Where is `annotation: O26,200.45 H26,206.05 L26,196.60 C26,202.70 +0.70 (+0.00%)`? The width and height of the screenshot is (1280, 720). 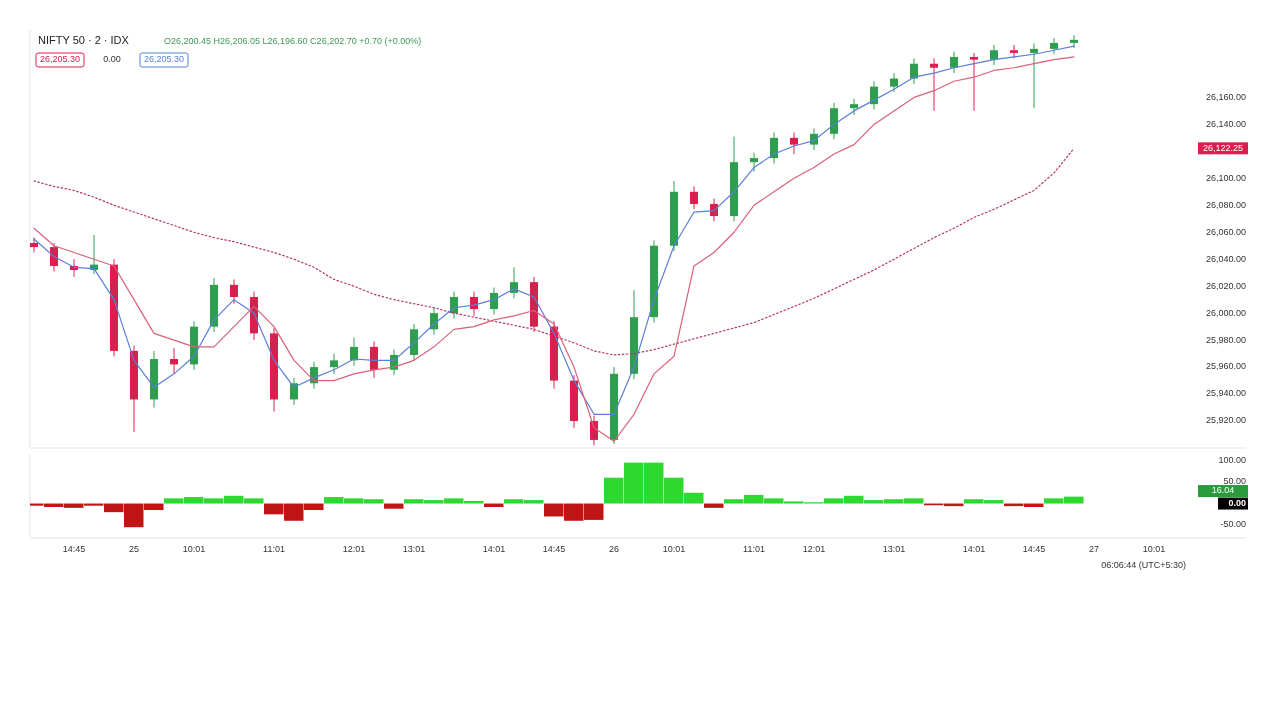 annotation: O26,200.45 H26,206.05 L26,196.60 C26,202.70 +0.70 (+0.00%) is located at coordinates (293, 41).